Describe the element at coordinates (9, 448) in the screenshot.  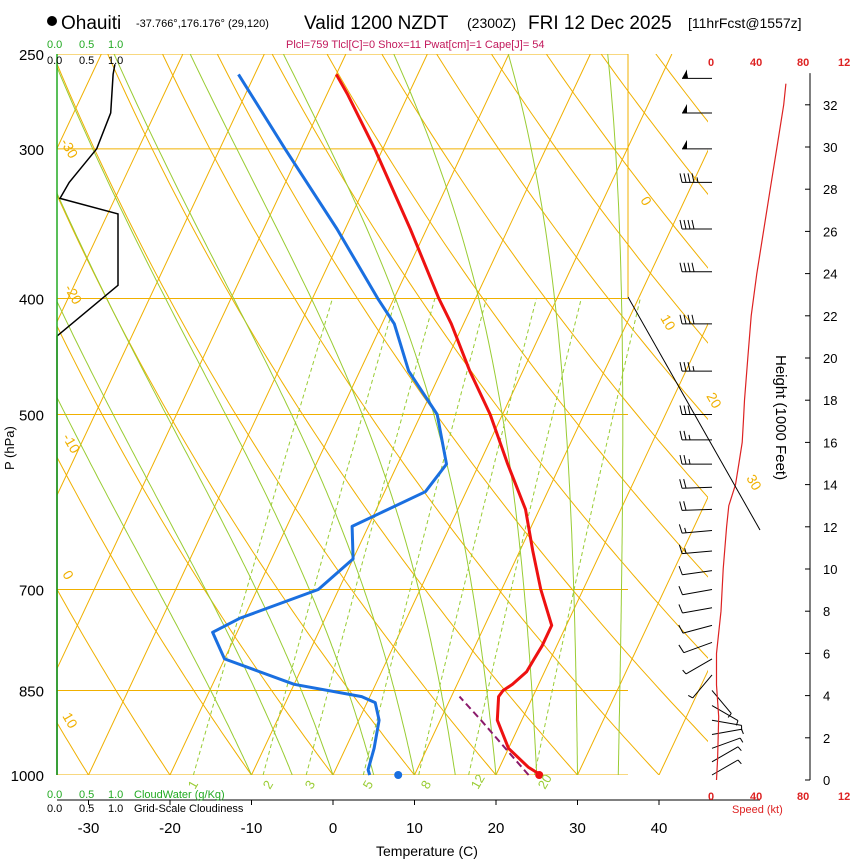
I see `y-axis-title: P (hPa)` at that location.